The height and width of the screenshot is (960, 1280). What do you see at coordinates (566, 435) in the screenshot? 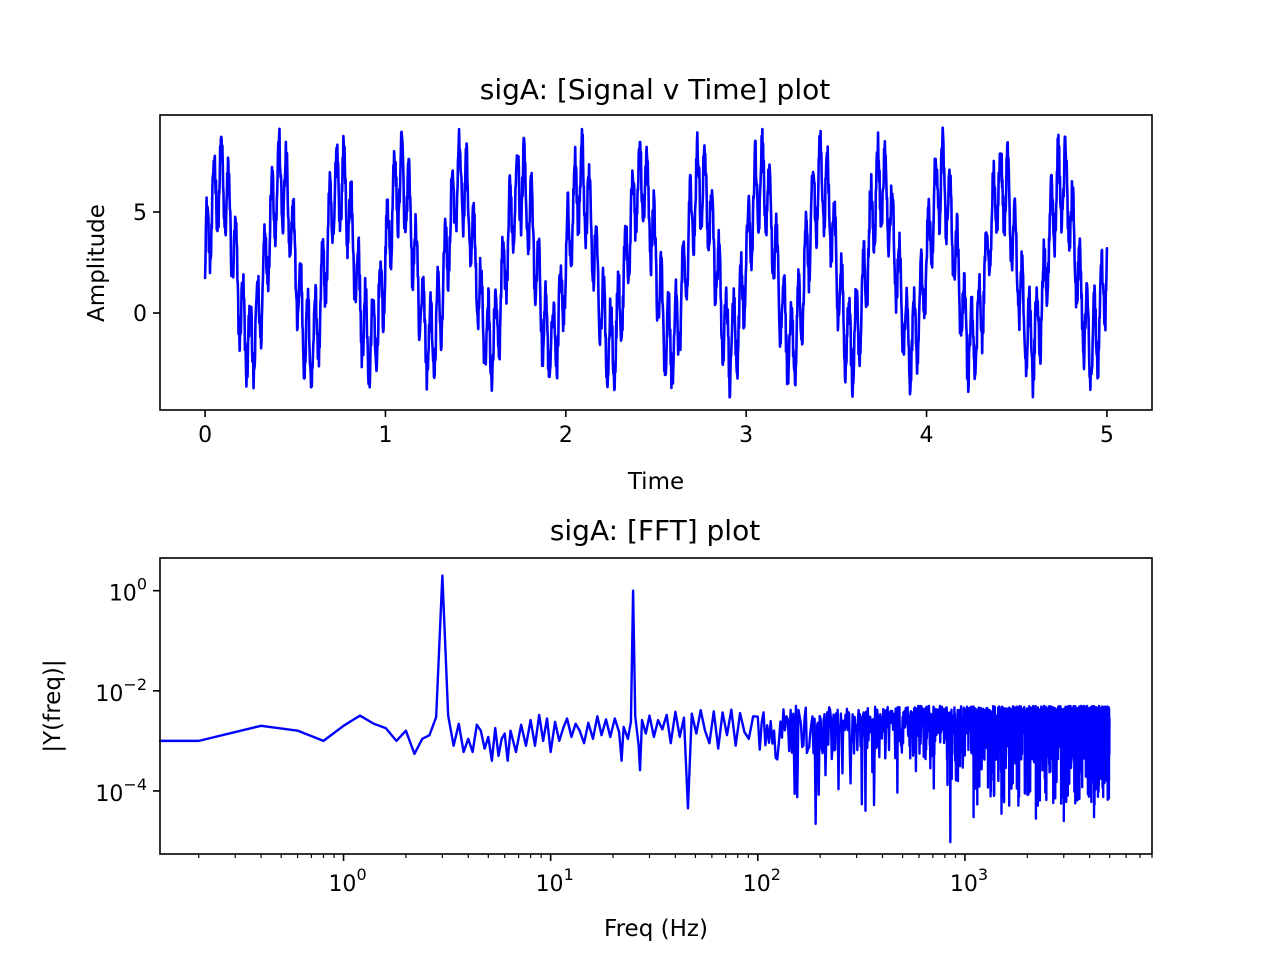
I see `time-x-tick-label: 2` at bounding box center [566, 435].